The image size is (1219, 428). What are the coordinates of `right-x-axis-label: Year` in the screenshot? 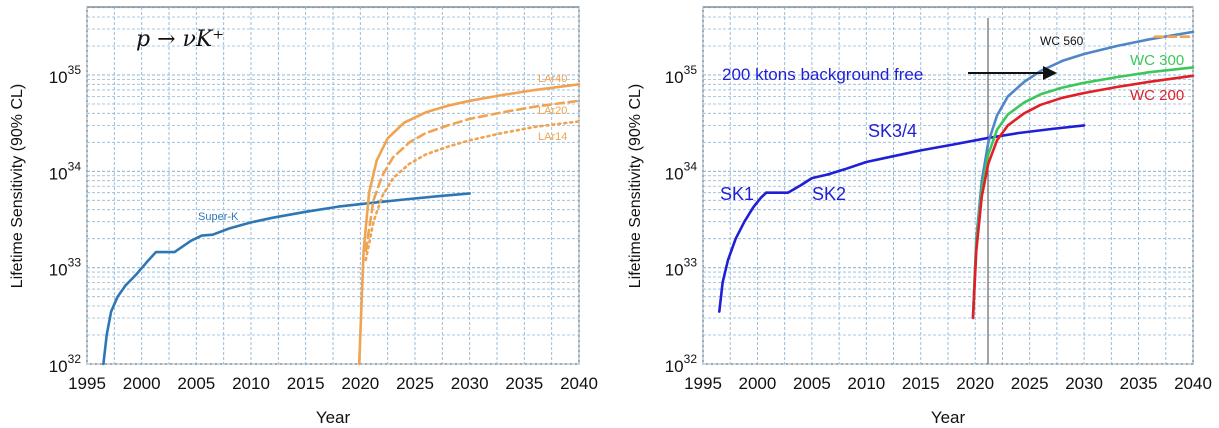 It's located at (948, 417).